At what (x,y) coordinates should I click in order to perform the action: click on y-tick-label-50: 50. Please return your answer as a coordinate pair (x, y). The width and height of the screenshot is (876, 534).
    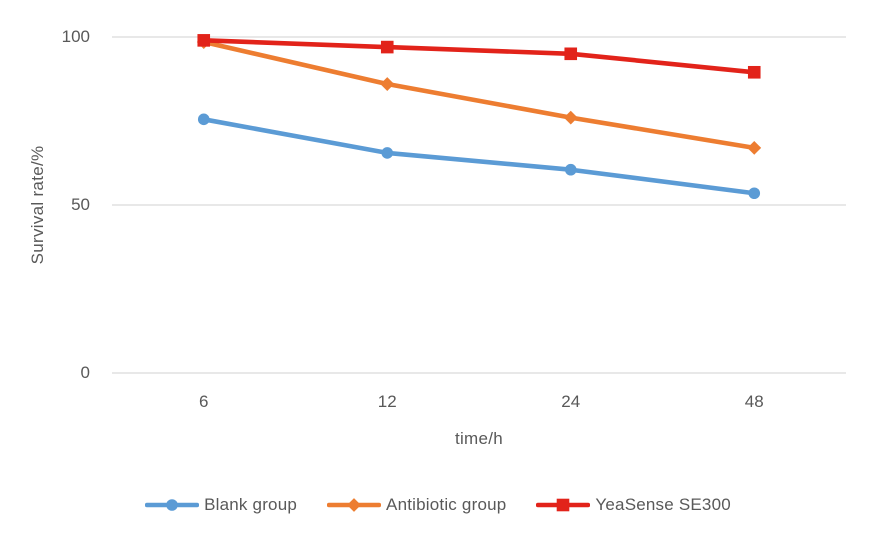
    Looking at the image, I should click on (80, 204).